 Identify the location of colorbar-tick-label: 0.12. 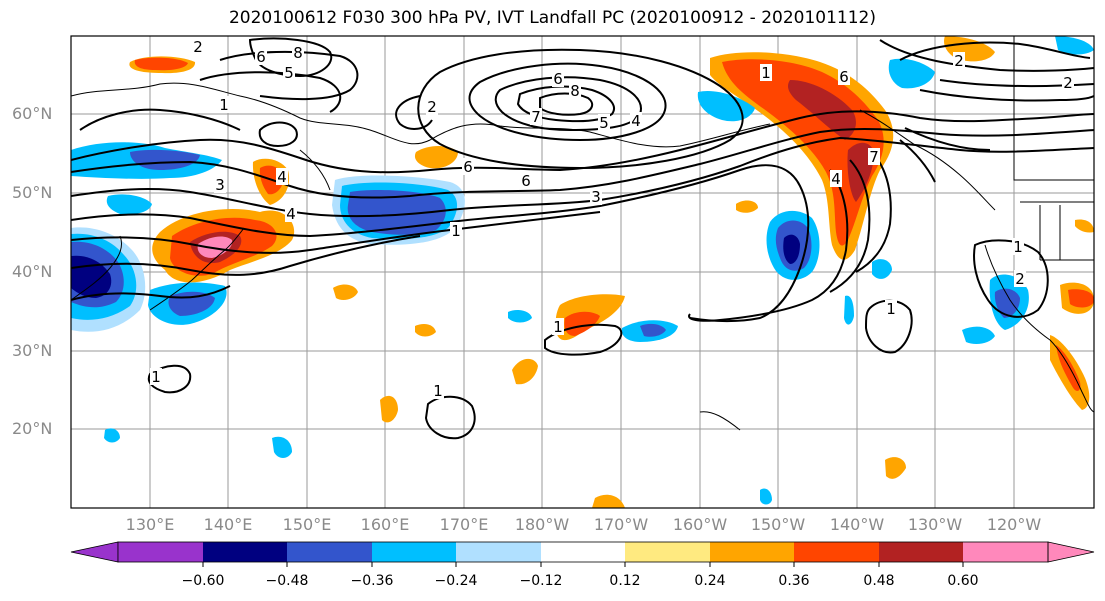
(625, 581).